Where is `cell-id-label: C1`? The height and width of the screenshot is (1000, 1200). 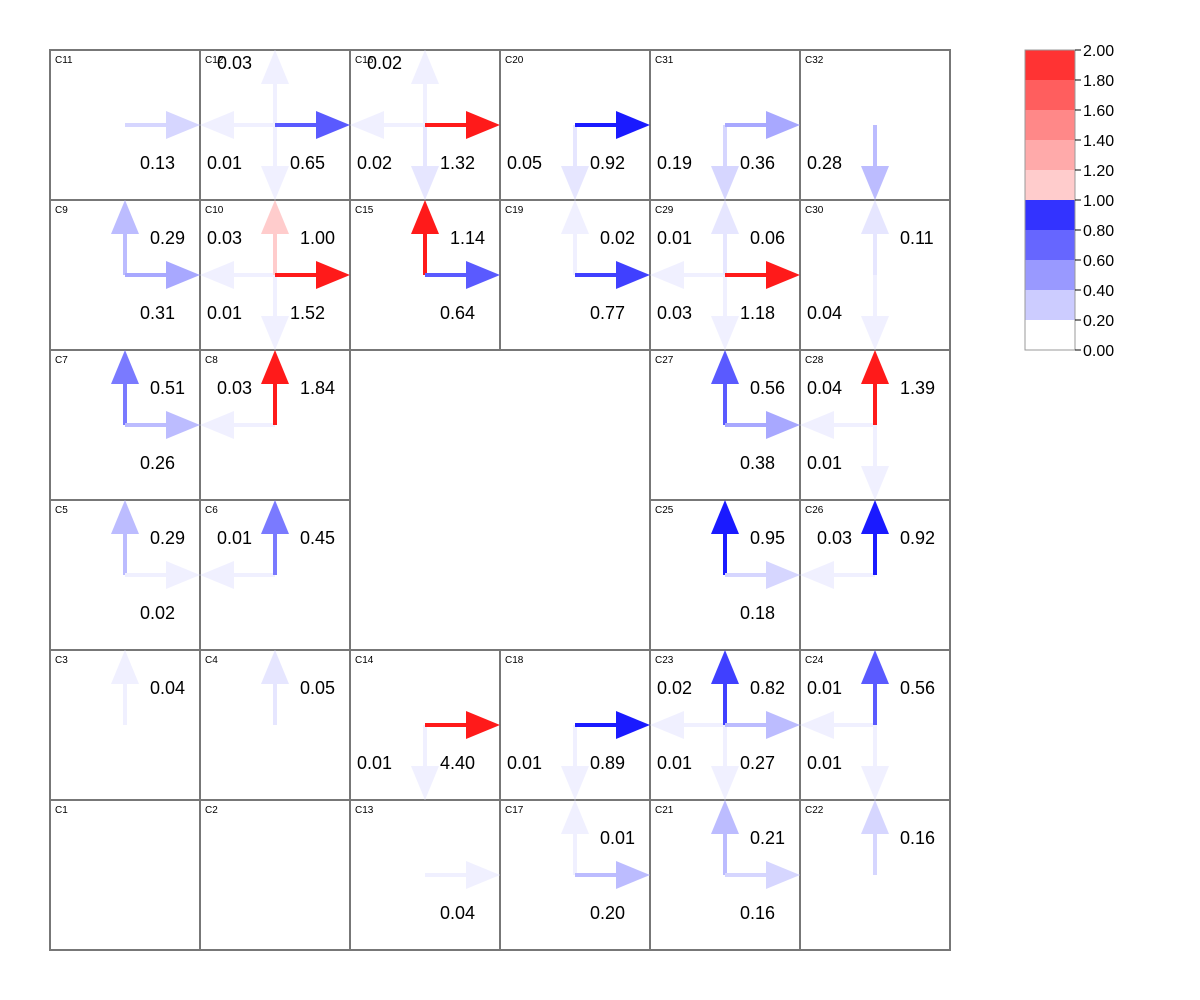 cell-id-label: C1 is located at coordinates (61, 810).